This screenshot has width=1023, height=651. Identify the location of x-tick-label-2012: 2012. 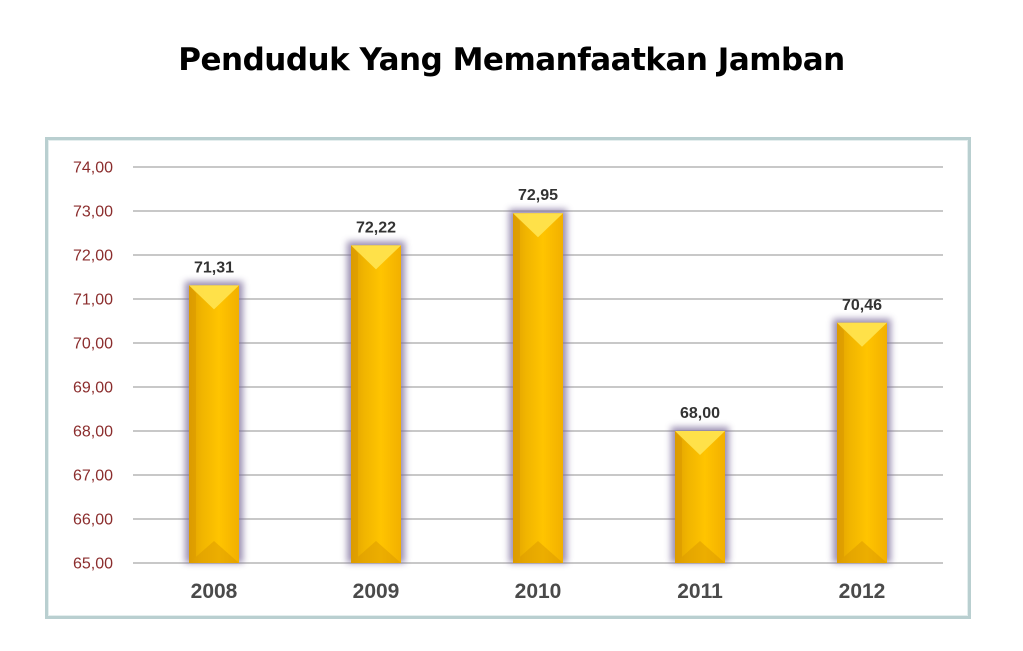
(862, 591).